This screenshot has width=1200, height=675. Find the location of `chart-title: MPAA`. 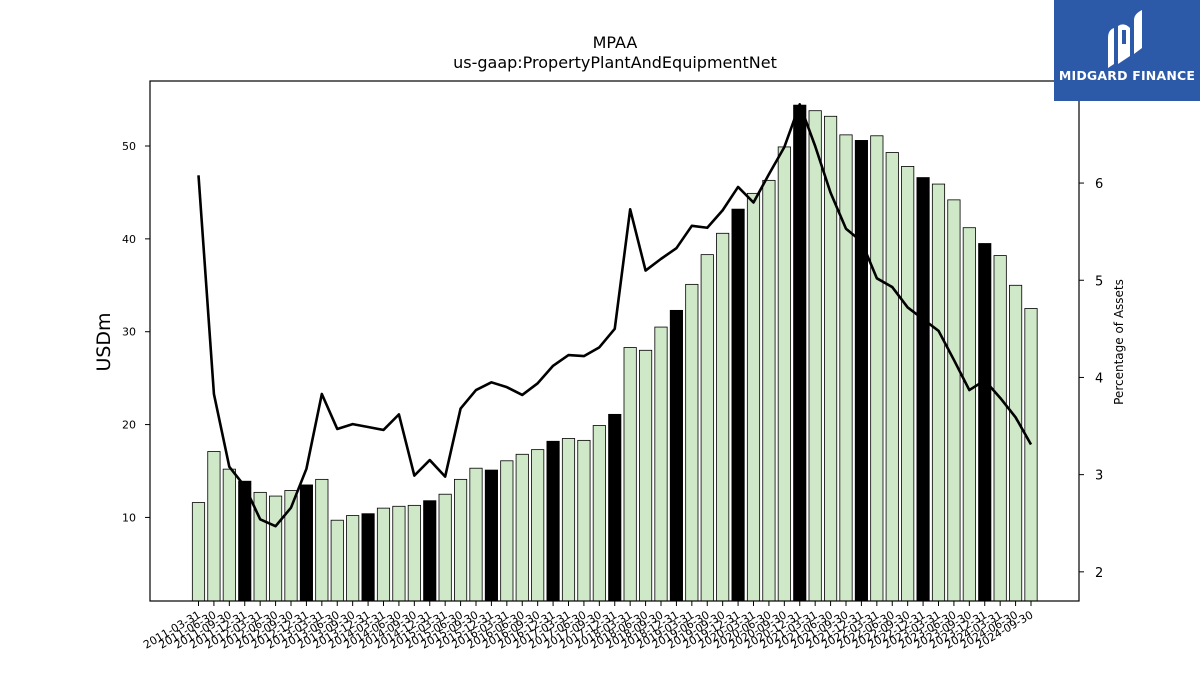

chart-title: MPAA is located at coordinates (615, 42).